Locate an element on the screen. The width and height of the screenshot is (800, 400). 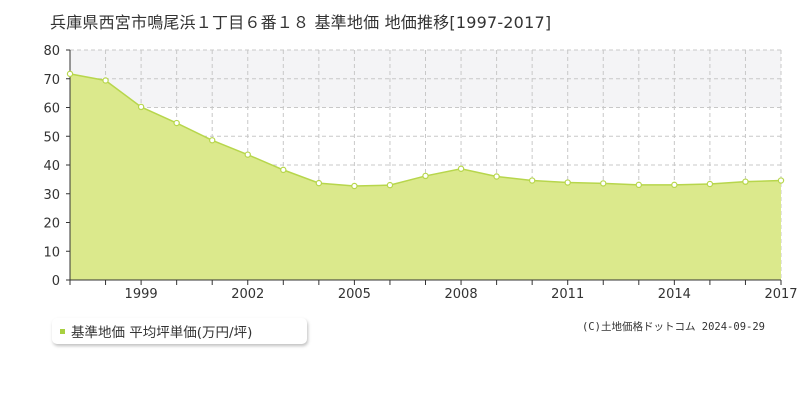
x-tick-label: 1999 is located at coordinates (141, 294).